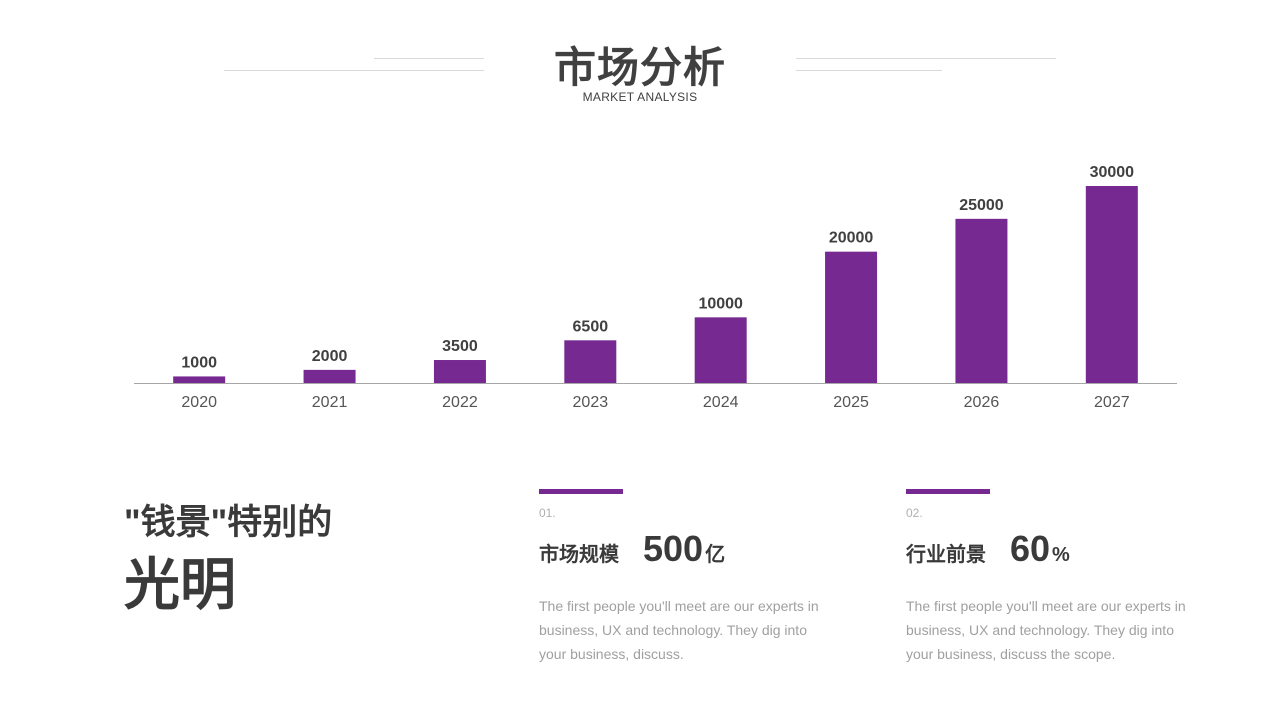 This screenshot has width=1280, height=720. Describe the element at coordinates (720, 303) in the screenshot. I see `data-label-2024: 10000` at that location.